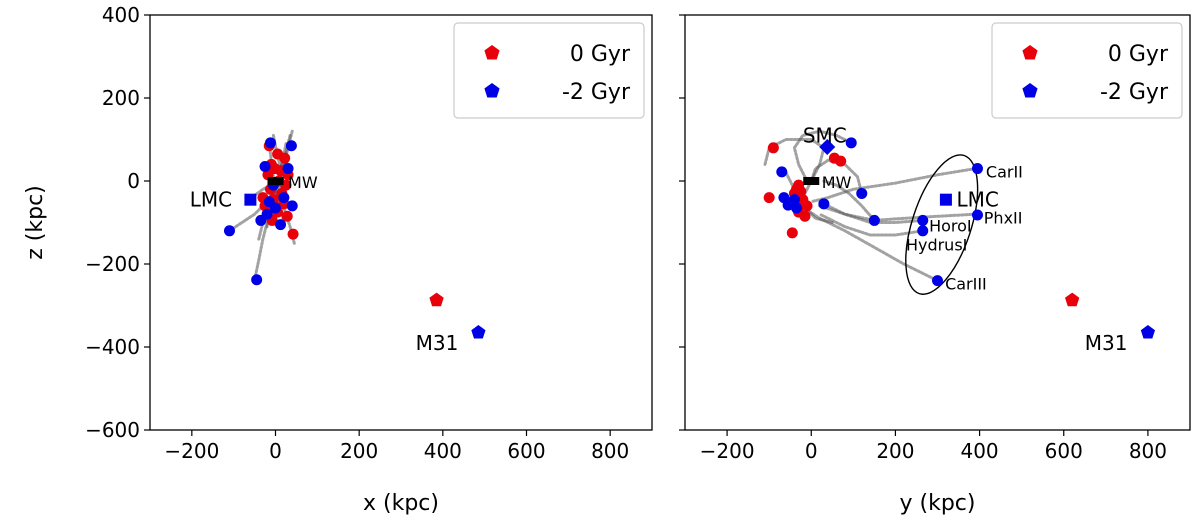  I want to click on y-tick-label: 200, so click(121, 98).